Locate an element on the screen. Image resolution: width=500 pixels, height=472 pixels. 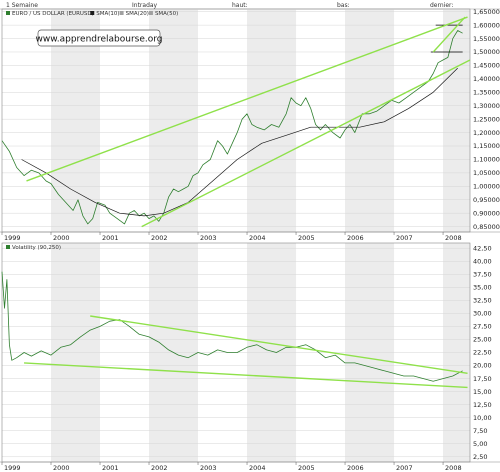
vol-x-tick-label: 2000 is located at coordinates (61, 468).